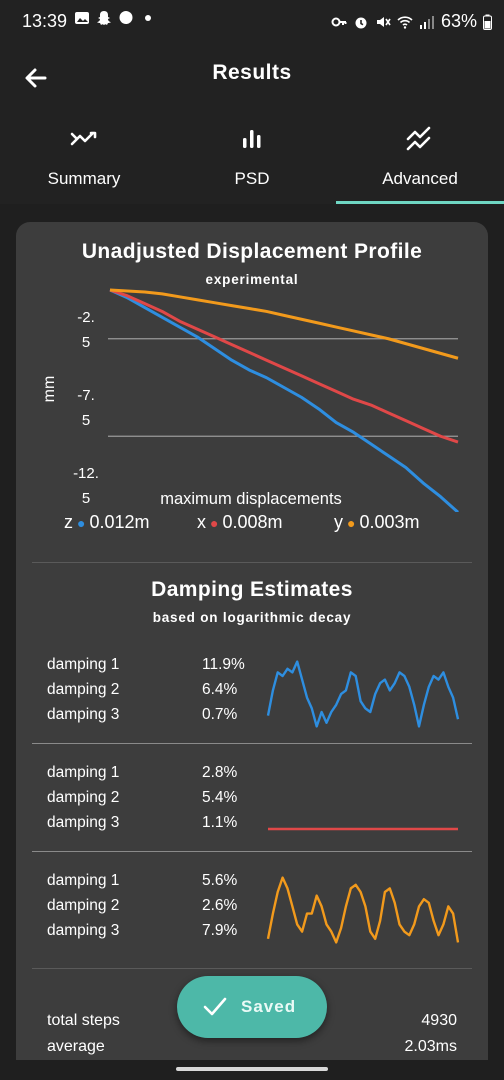 The image size is (504, 1080). I want to click on status-bar: 13:39 63%, so click(252, 22).